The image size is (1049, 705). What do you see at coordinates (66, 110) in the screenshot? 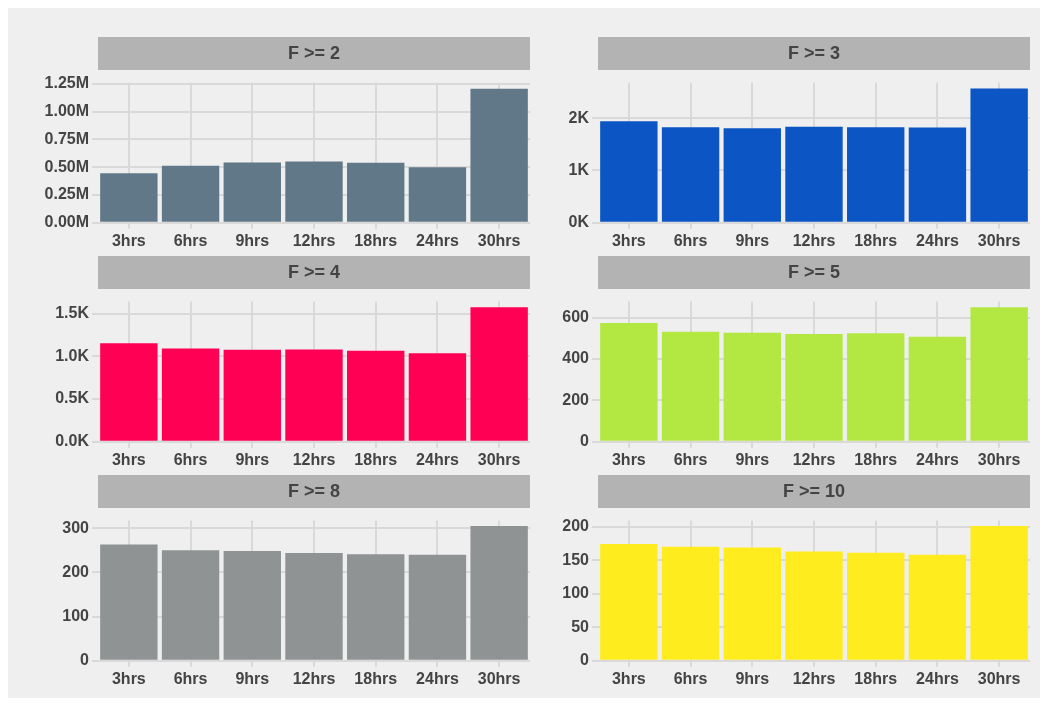
I see `y-tick-label: 1.00M` at bounding box center [66, 110].